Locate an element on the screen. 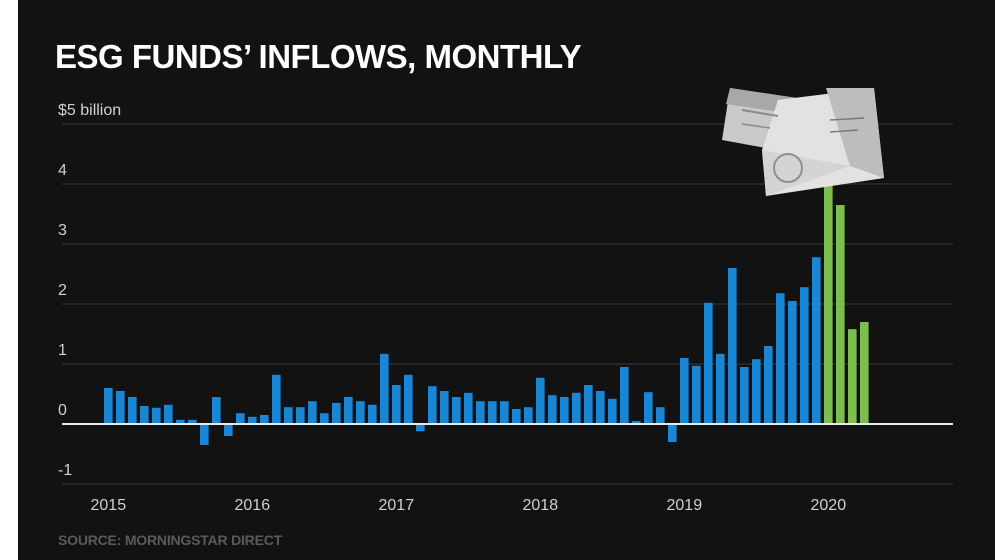 Image resolution: width=995 pixels, height=560 pixels. y-tick-label: 3 is located at coordinates (62, 230).